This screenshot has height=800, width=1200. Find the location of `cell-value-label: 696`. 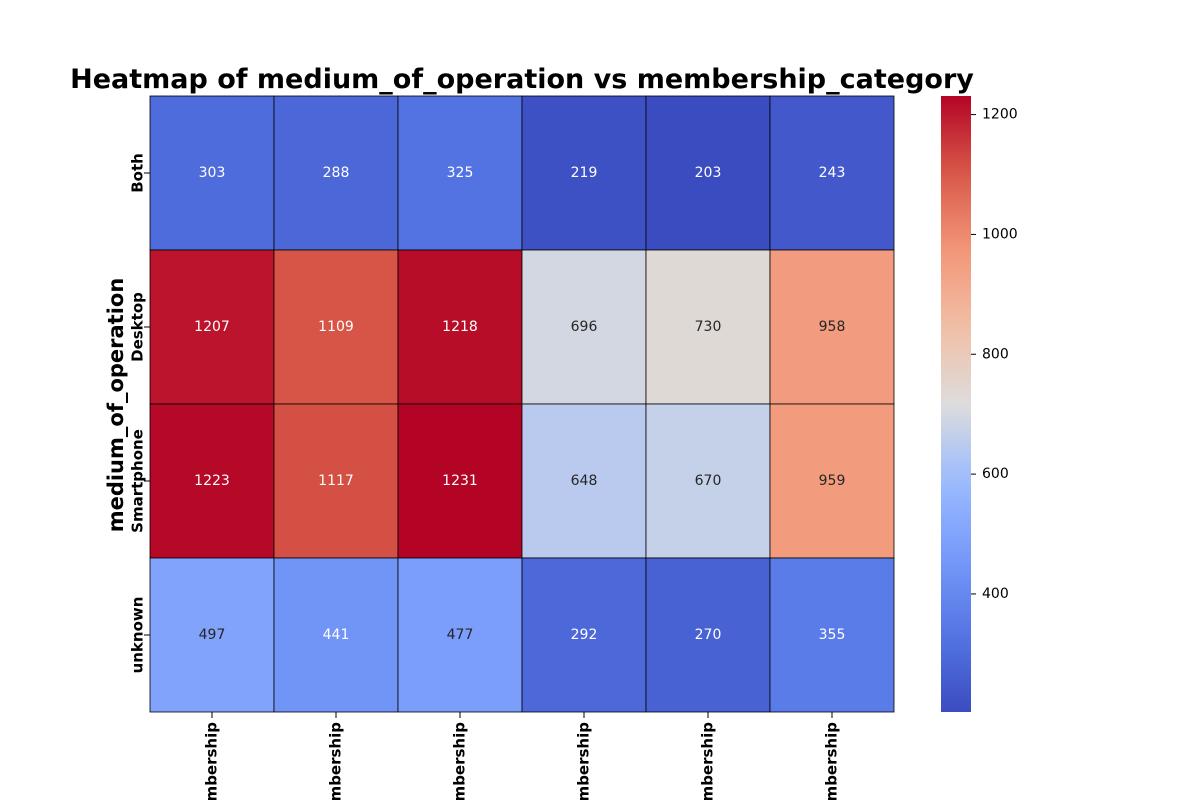

cell-value-label: 696 is located at coordinates (584, 327).